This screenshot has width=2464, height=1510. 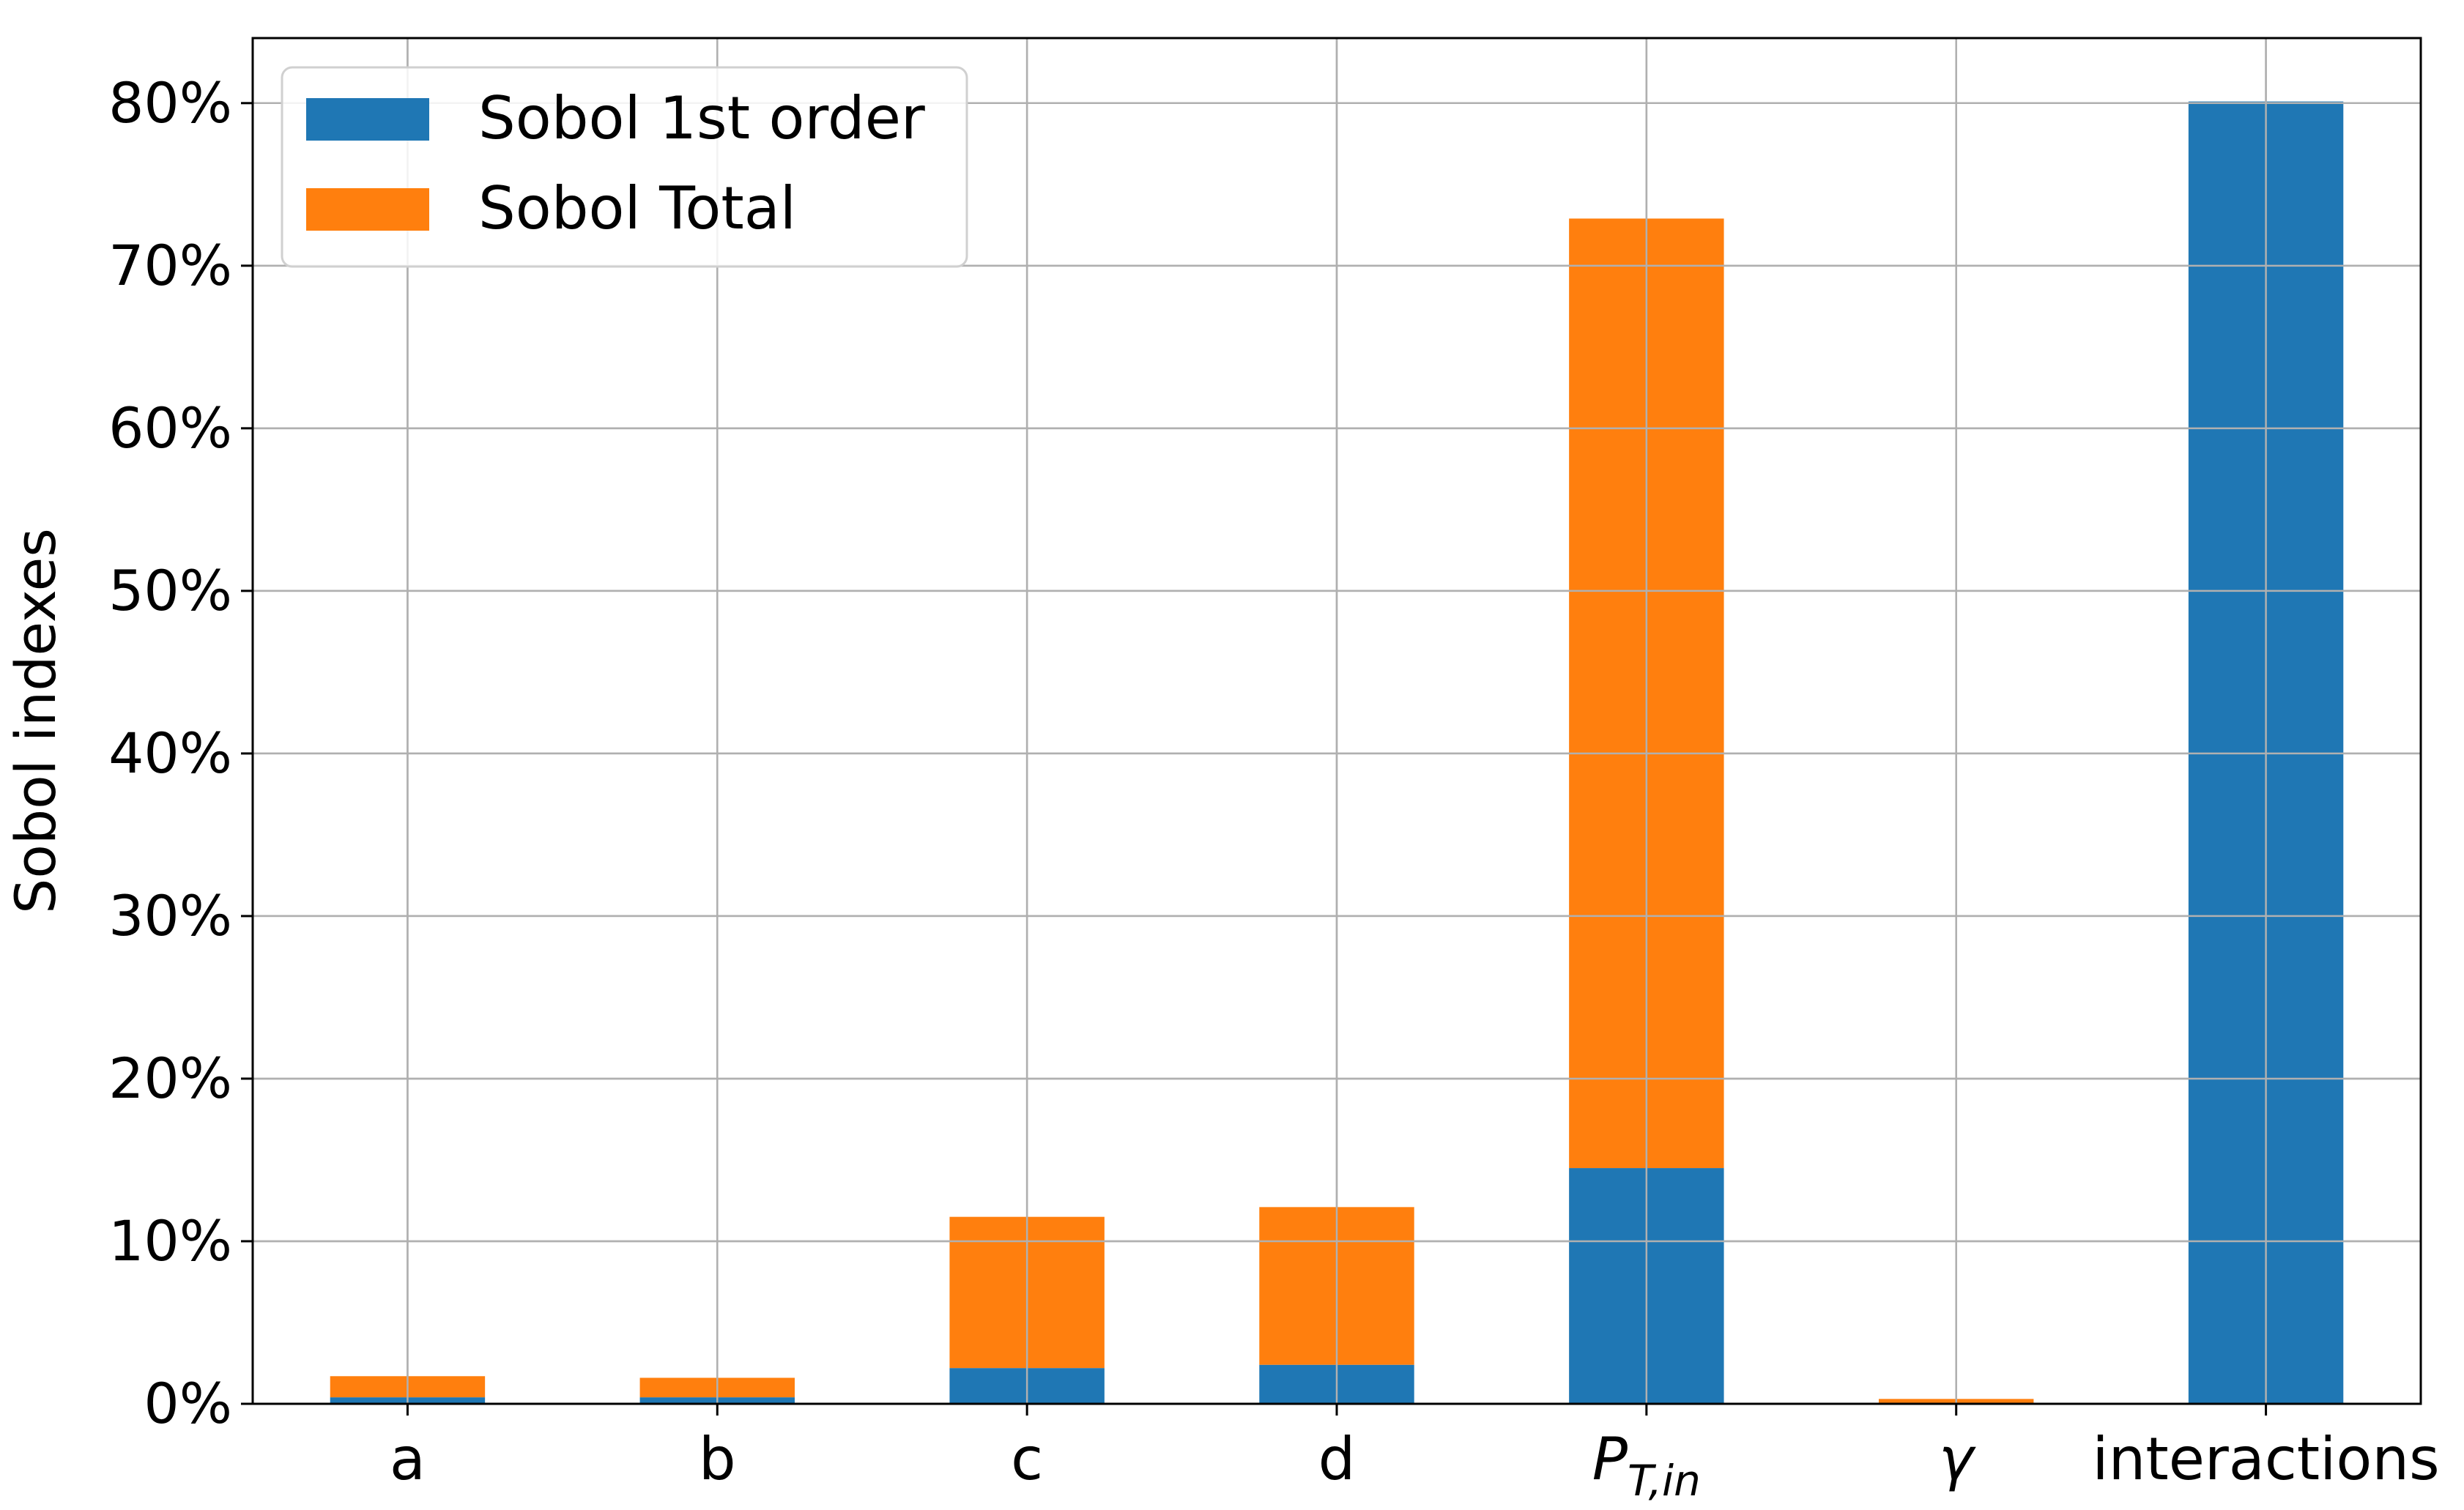 I want to click on legend-box, so click(x=624, y=167).